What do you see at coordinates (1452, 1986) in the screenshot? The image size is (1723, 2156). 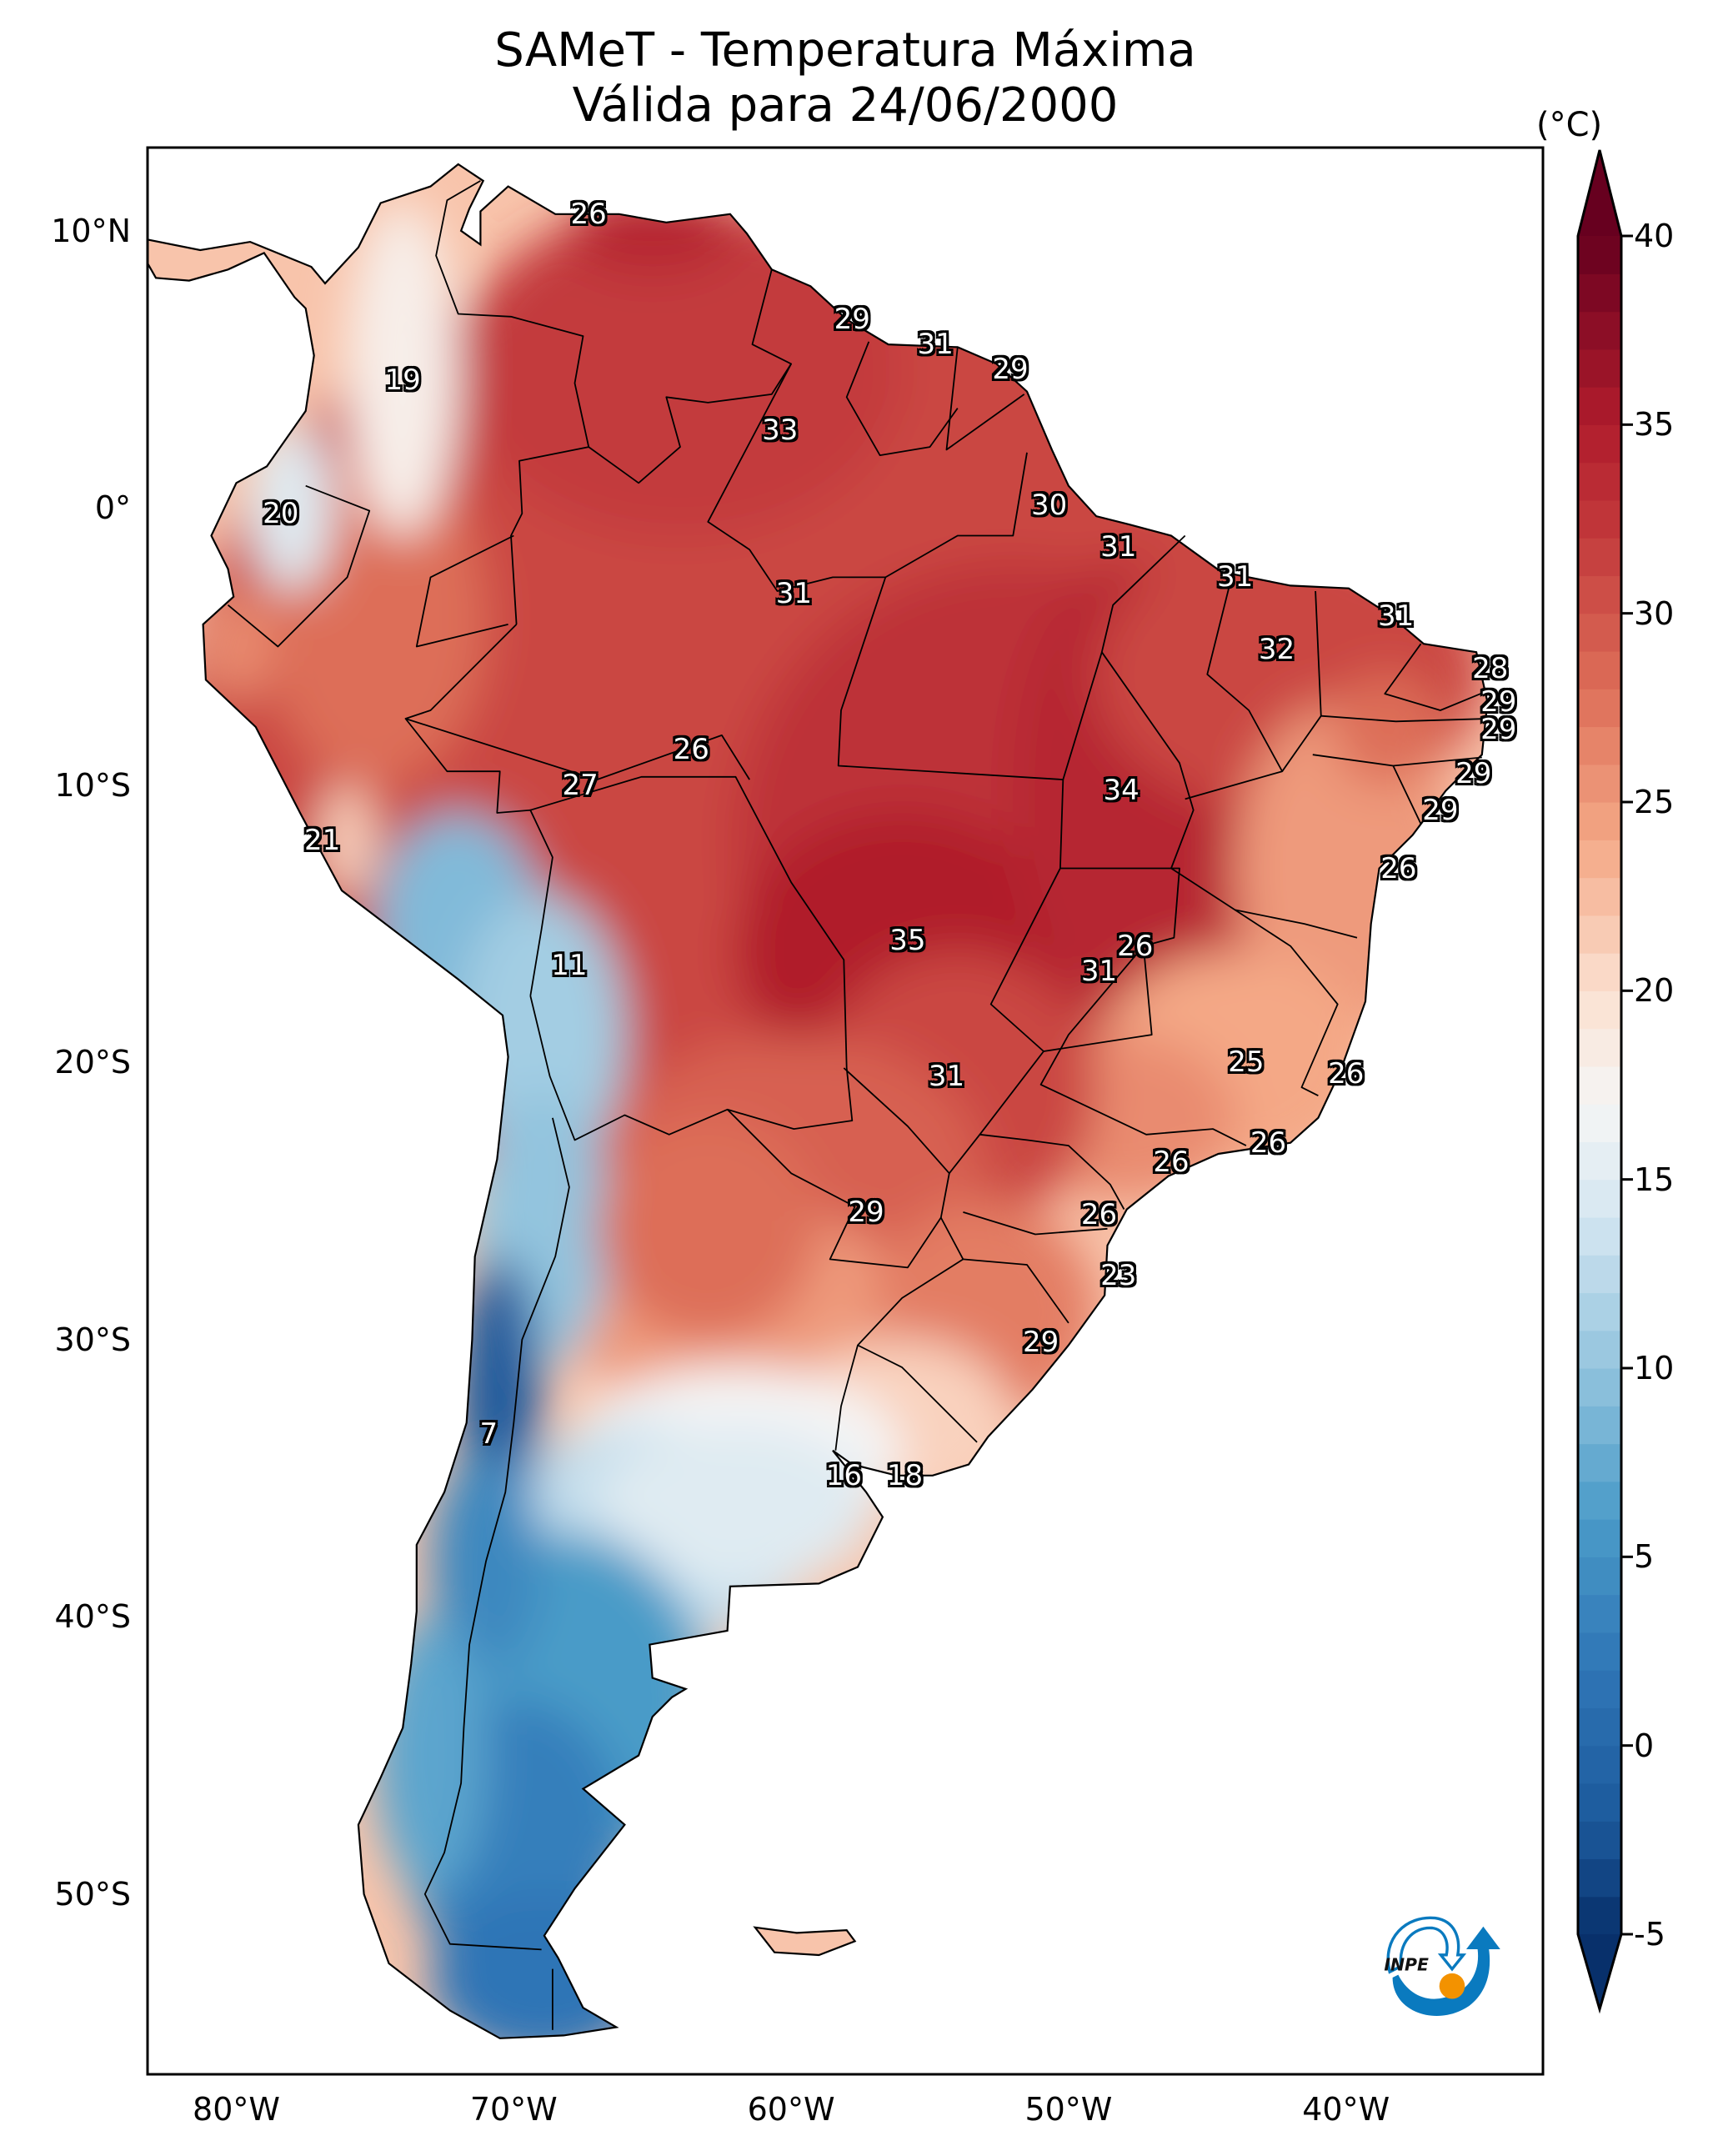 I see `logo-sun-icon` at bounding box center [1452, 1986].